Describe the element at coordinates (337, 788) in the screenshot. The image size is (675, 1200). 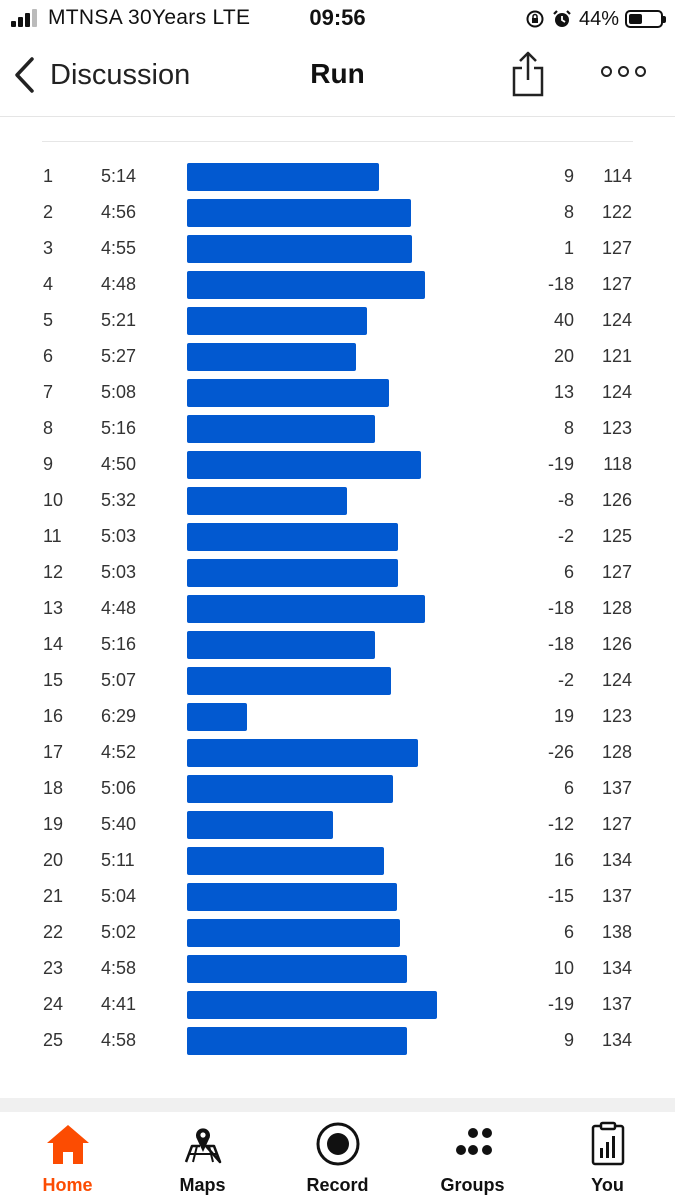
I see `split-row: 18 5:06 6 137` at that location.